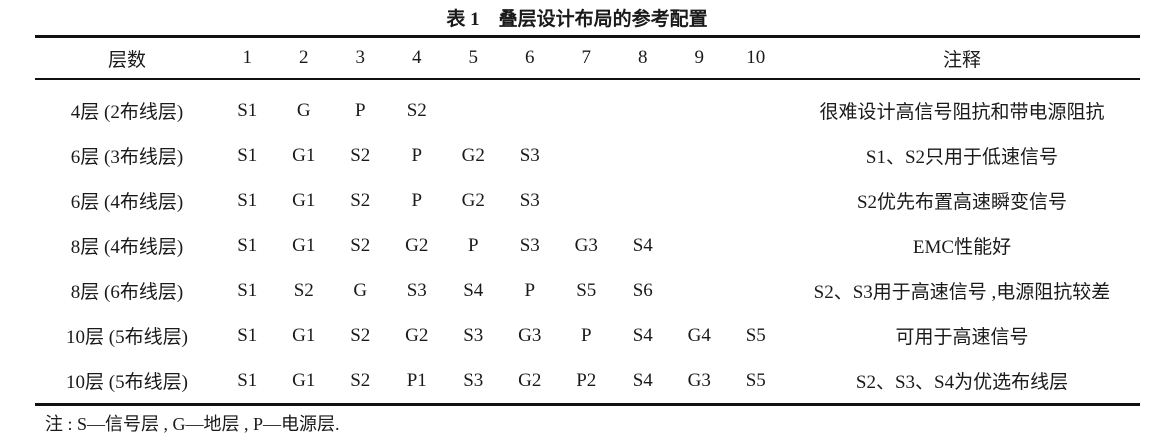 The width and height of the screenshot is (1154, 437). What do you see at coordinates (247, 57) in the screenshot?
I see `column-header: 1` at bounding box center [247, 57].